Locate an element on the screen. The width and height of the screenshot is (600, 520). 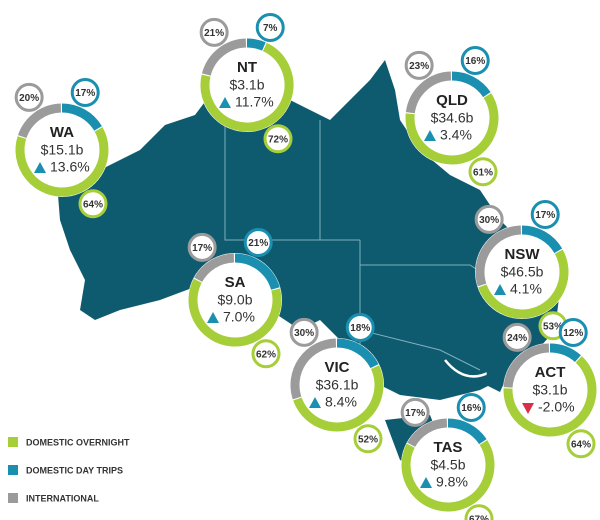
act-inset is located at coordinates (498, 368).